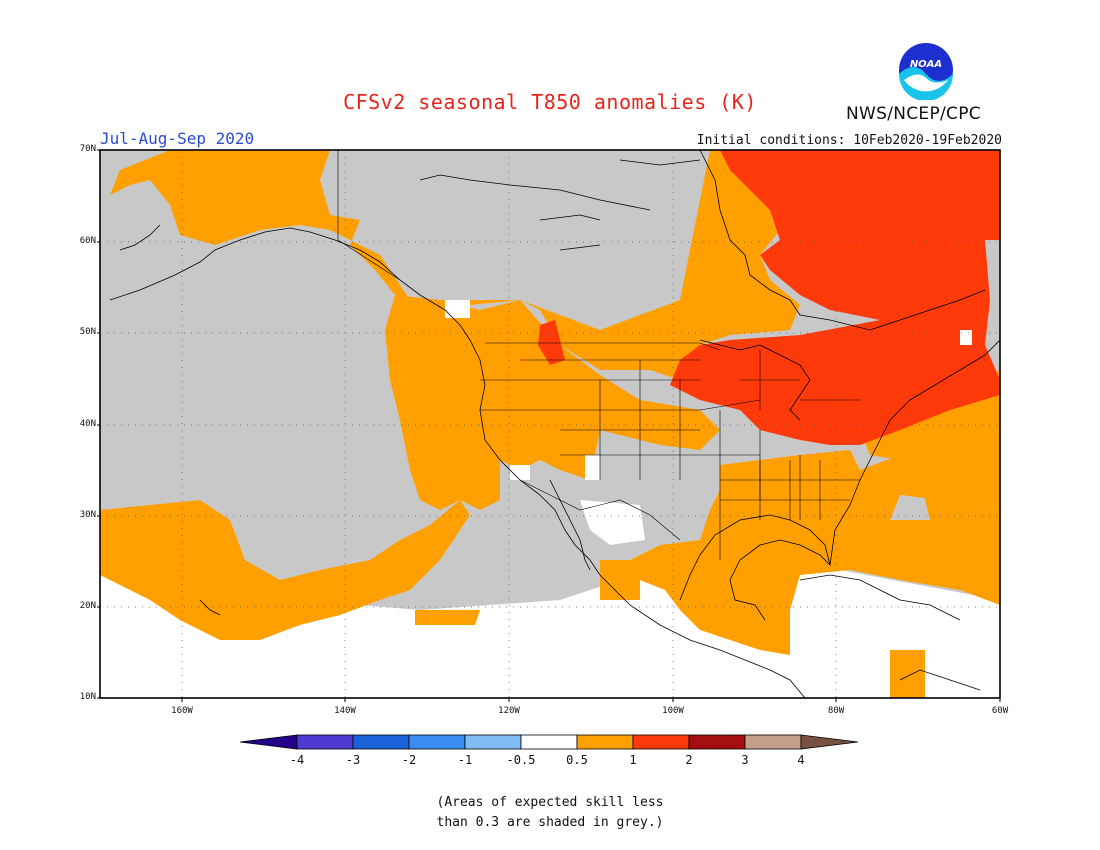 Image resolution: width=1100 pixels, height=850 pixels. What do you see at coordinates (345, 711) in the screenshot?
I see `lon-label: 140W` at bounding box center [345, 711].